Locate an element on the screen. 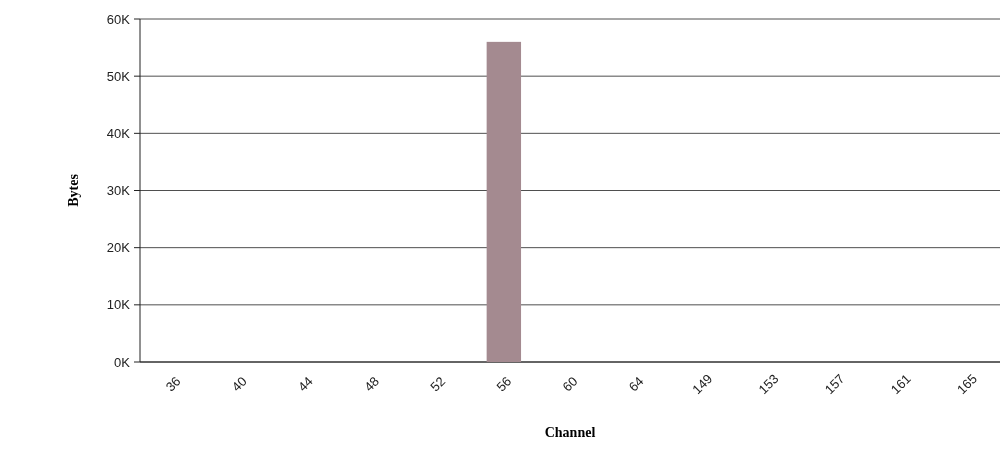 The height and width of the screenshot is (452, 1002). y-tick-label: 10K is located at coordinates (118, 305).